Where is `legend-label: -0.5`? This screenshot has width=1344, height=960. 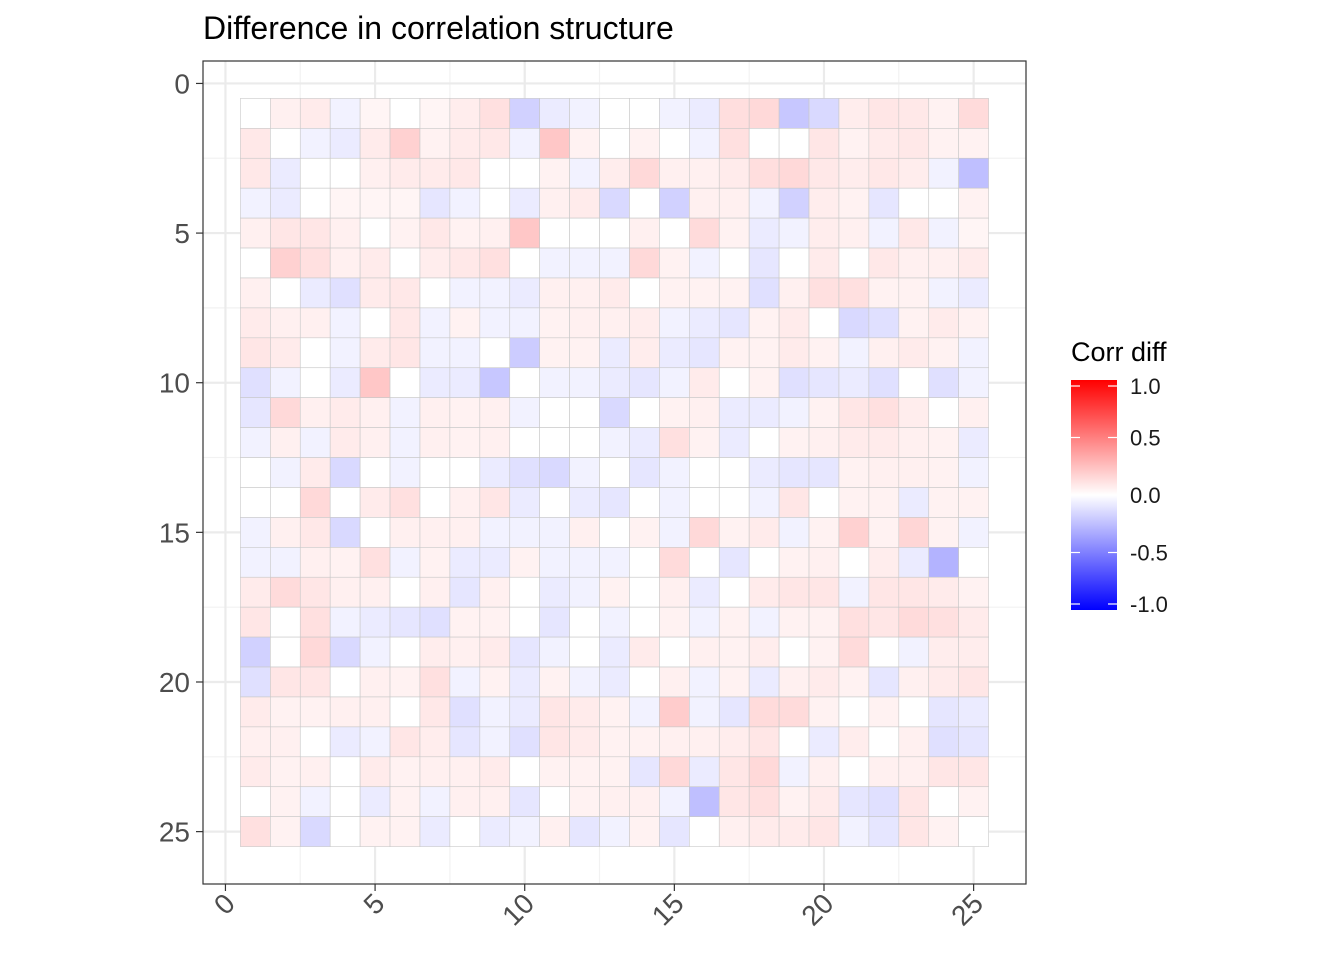
legend-label: -0.5 is located at coordinates (1149, 553).